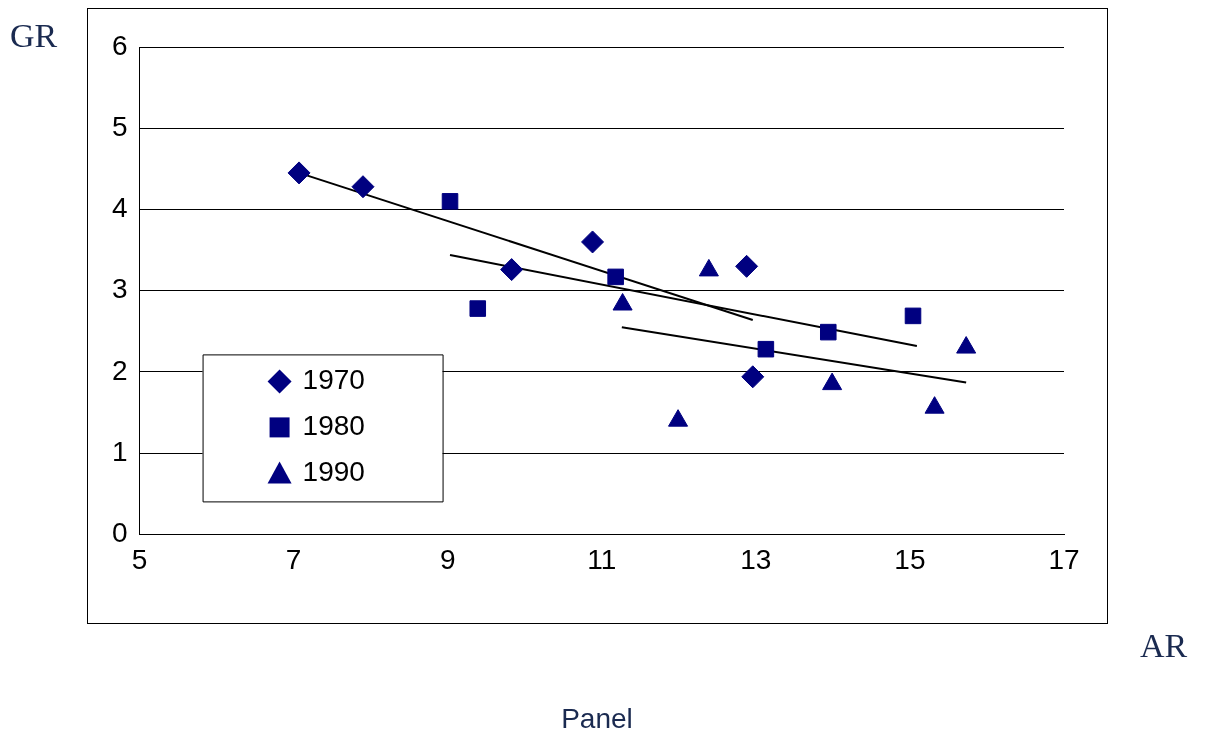 This screenshot has height=738, width=1208. I want to click on x-tick-label: 7, so click(293, 559).